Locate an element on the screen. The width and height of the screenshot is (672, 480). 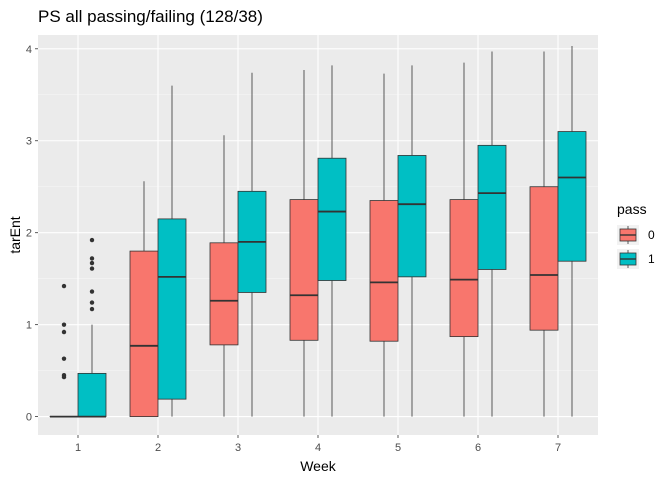
legend: pass 0 1 is located at coordinates (636, 235).